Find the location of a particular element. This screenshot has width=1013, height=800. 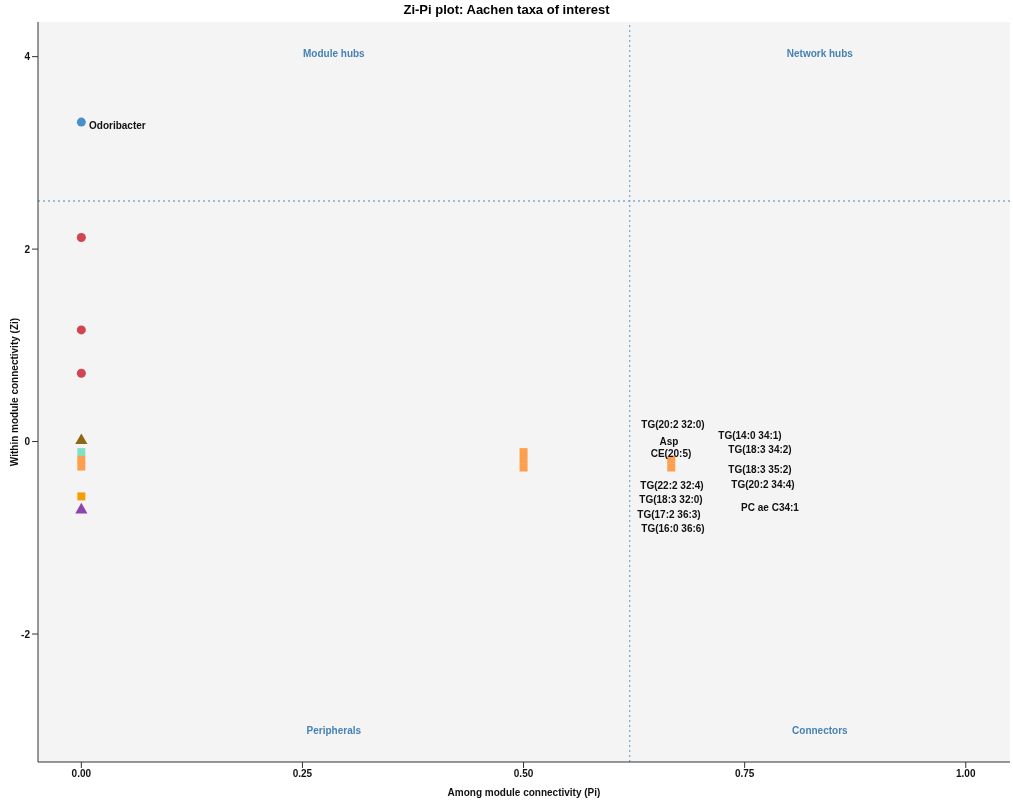

annotation: Network hubs is located at coordinates (820, 54).